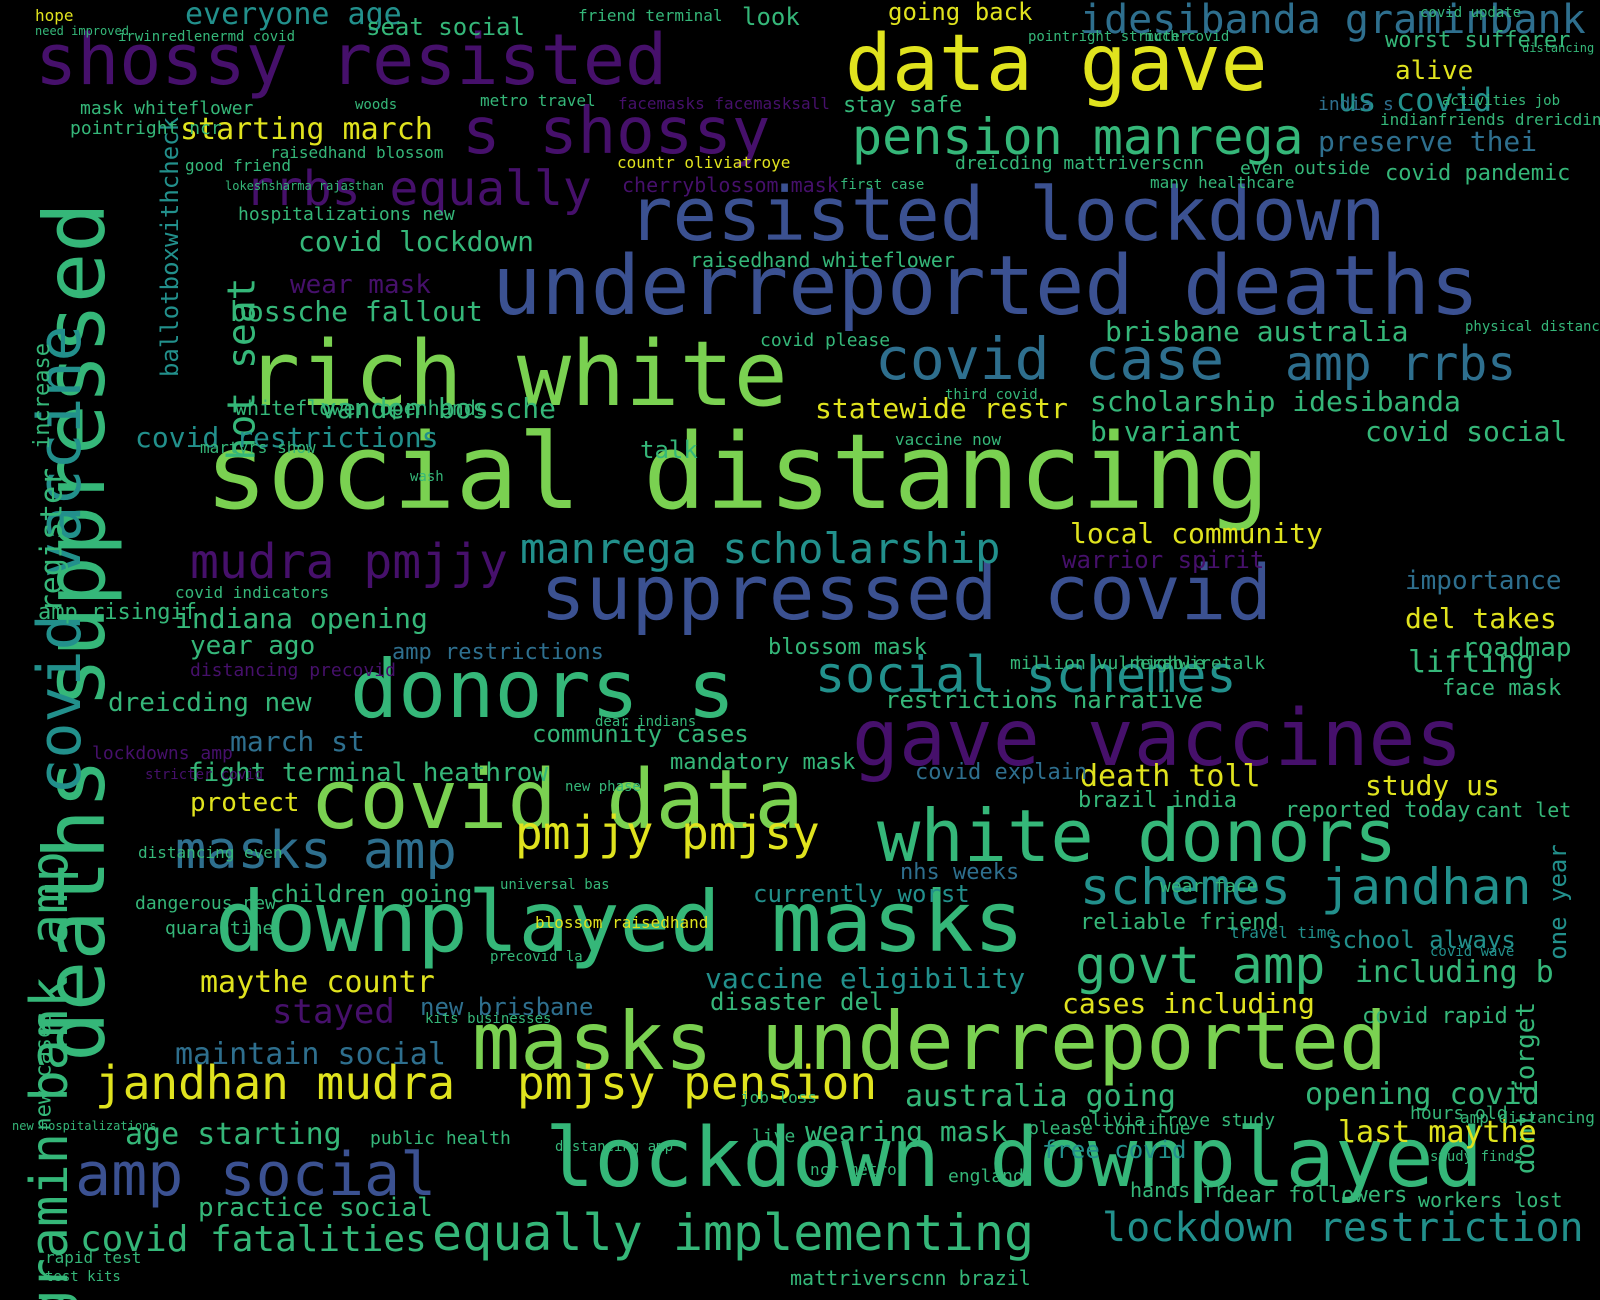 This screenshot has width=1600, height=1300. What do you see at coordinates (771, 17) in the screenshot?
I see `cloud-word: look` at bounding box center [771, 17].